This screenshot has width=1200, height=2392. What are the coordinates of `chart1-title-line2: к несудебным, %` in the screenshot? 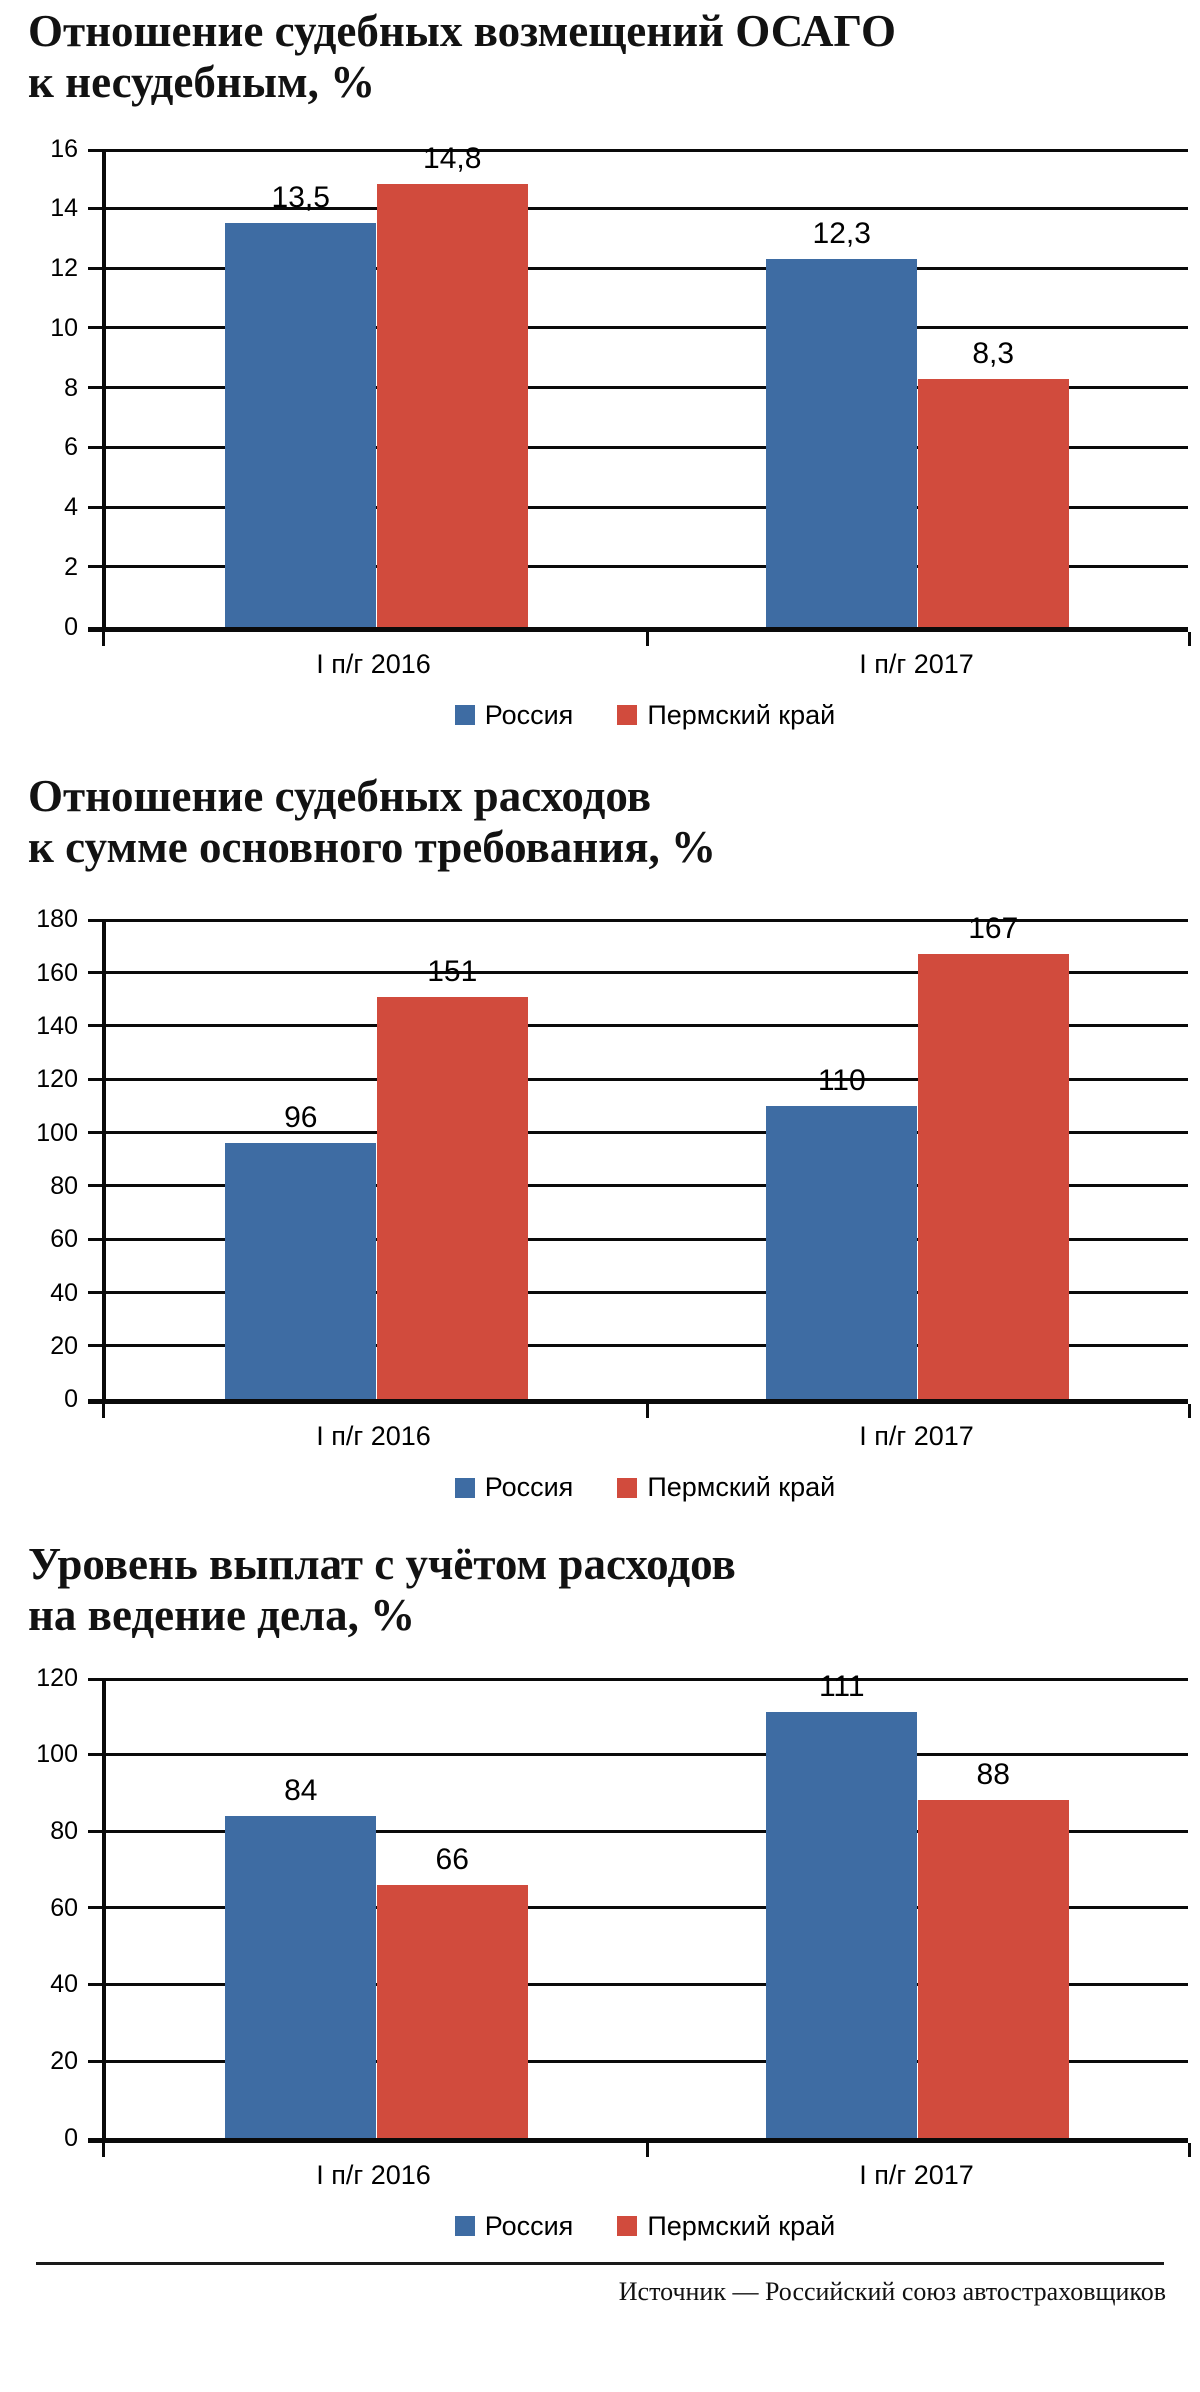 It's located at (202, 82).